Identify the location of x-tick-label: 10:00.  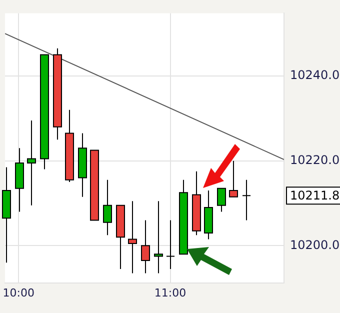
(18, 293).